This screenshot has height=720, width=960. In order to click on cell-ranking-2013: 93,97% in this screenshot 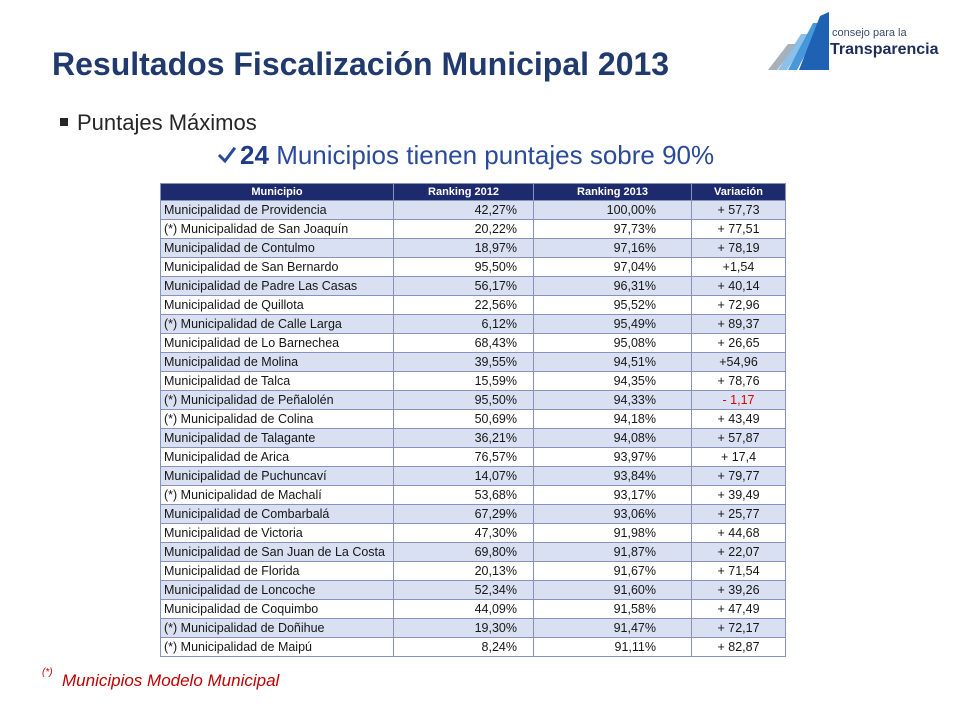, I will do `click(612, 457)`.